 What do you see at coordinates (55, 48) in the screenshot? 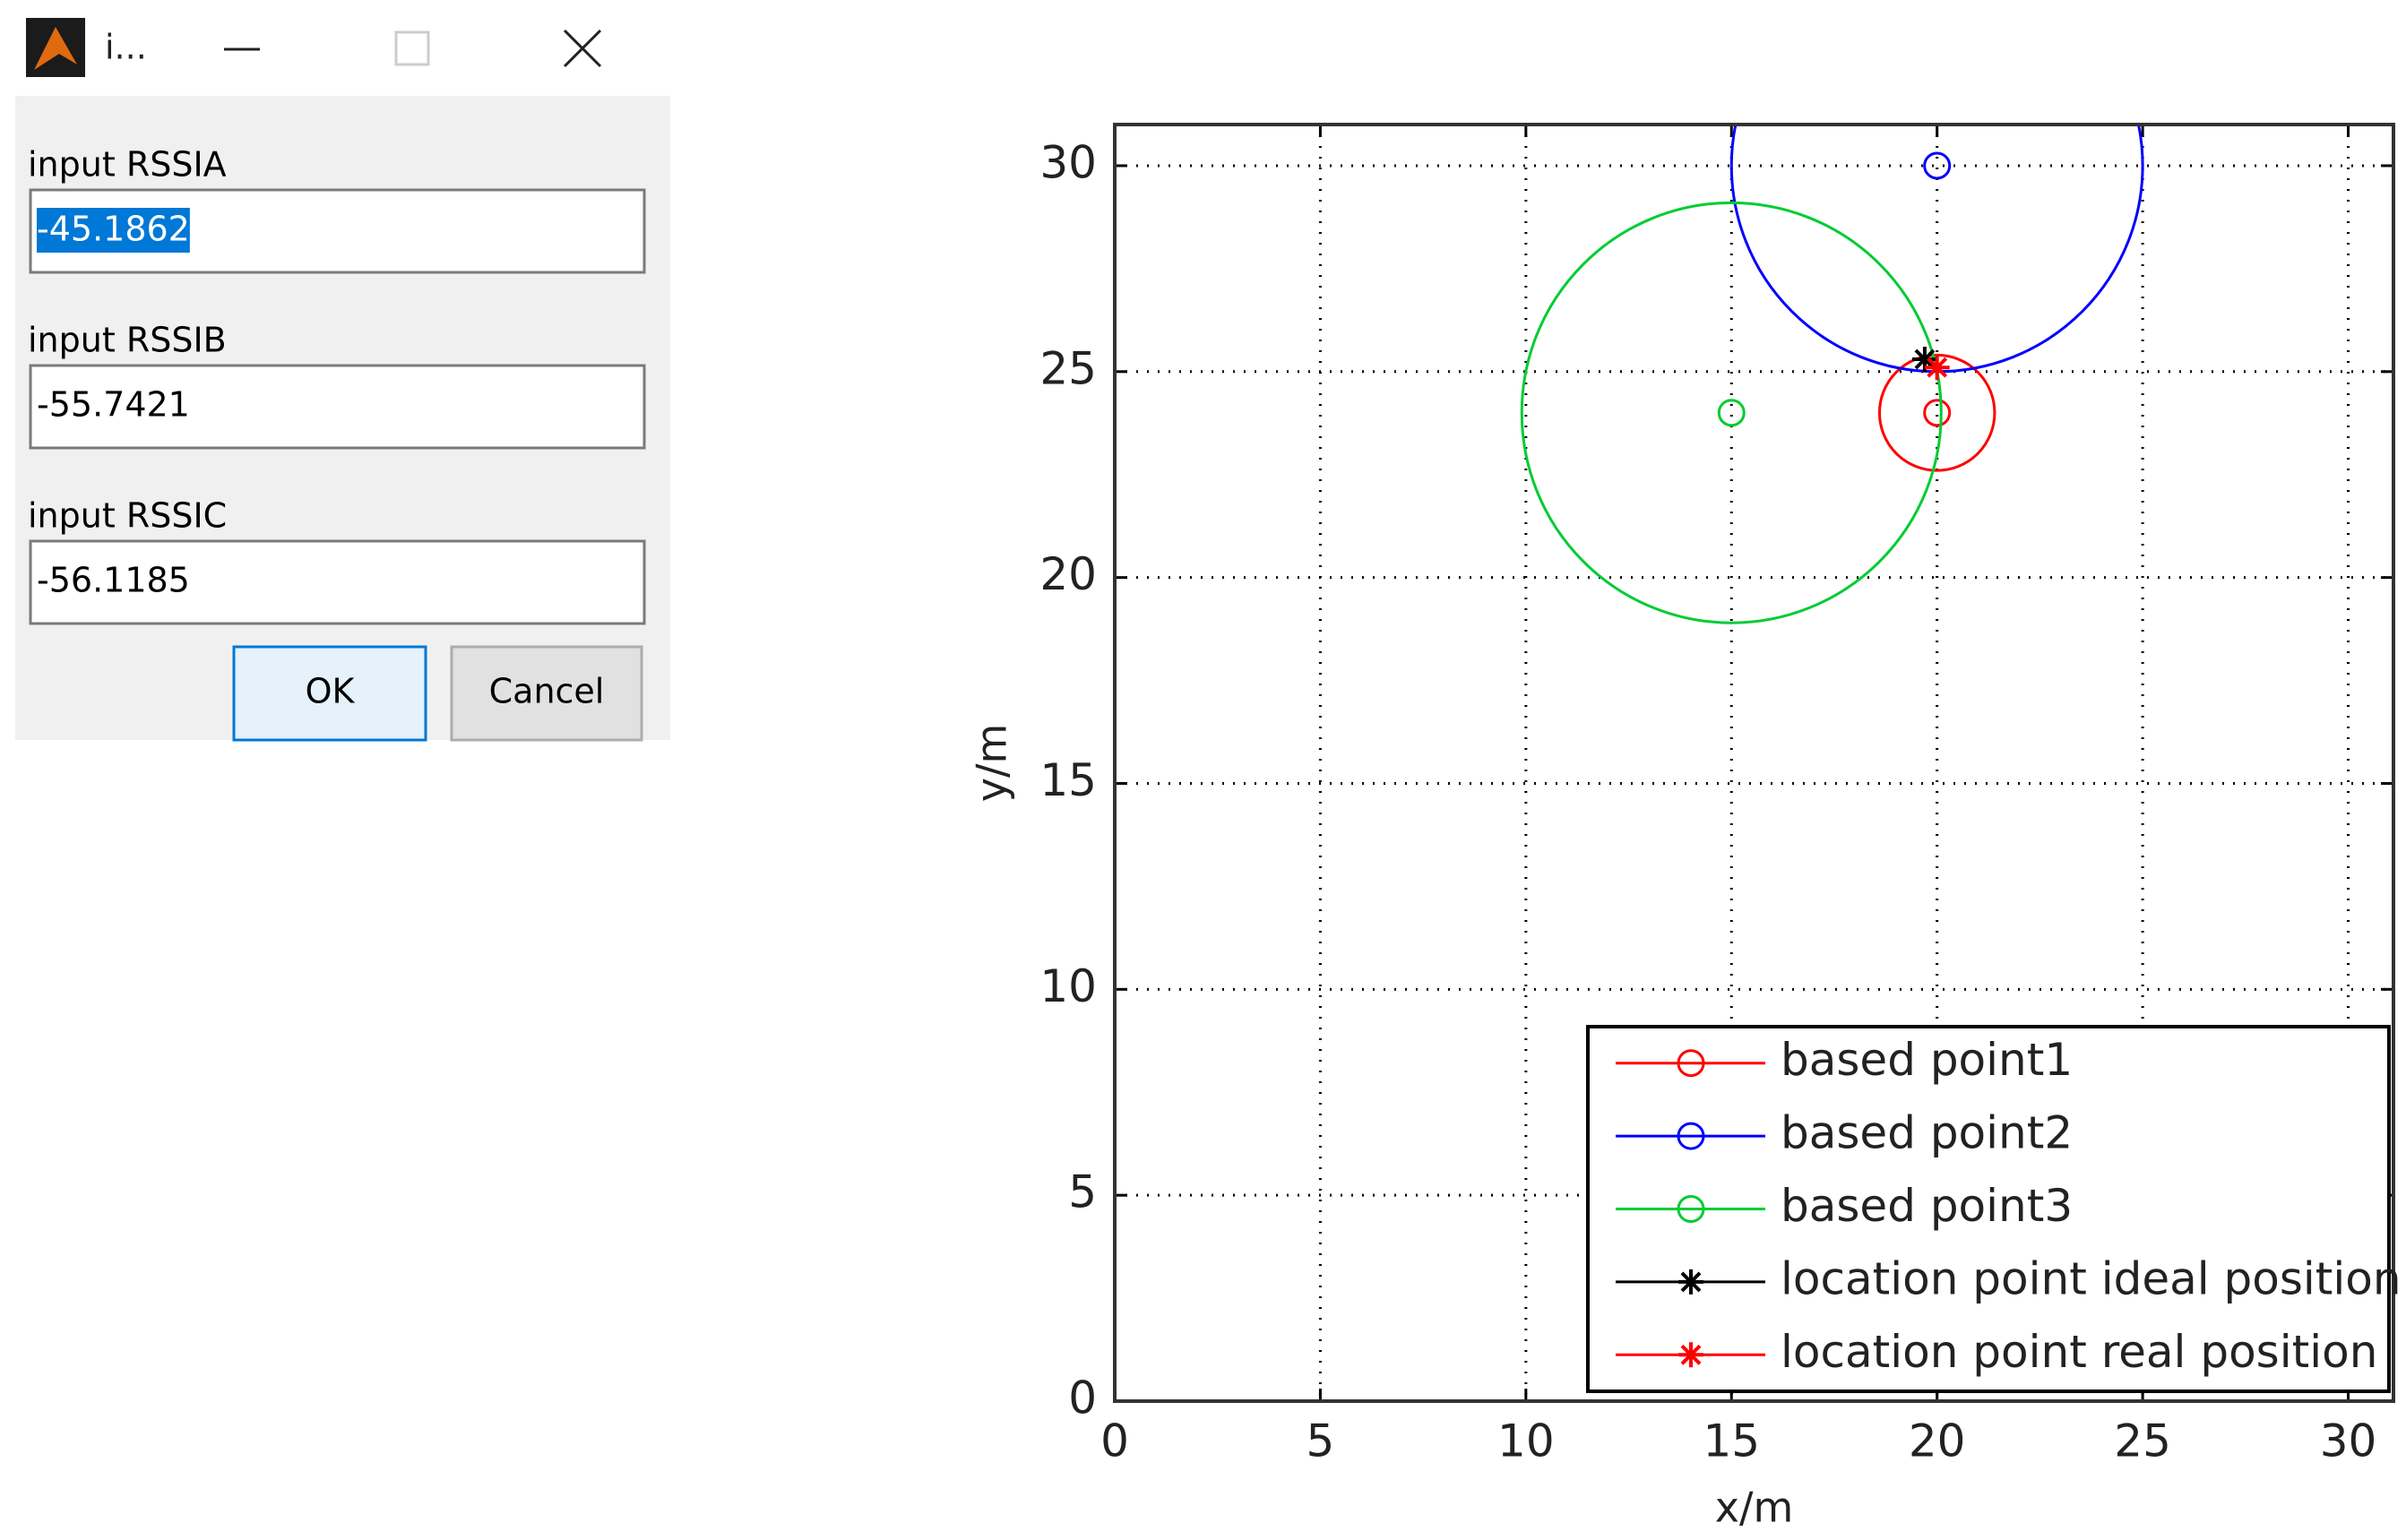
I see `app-icon-shape` at bounding box center [55, 48].